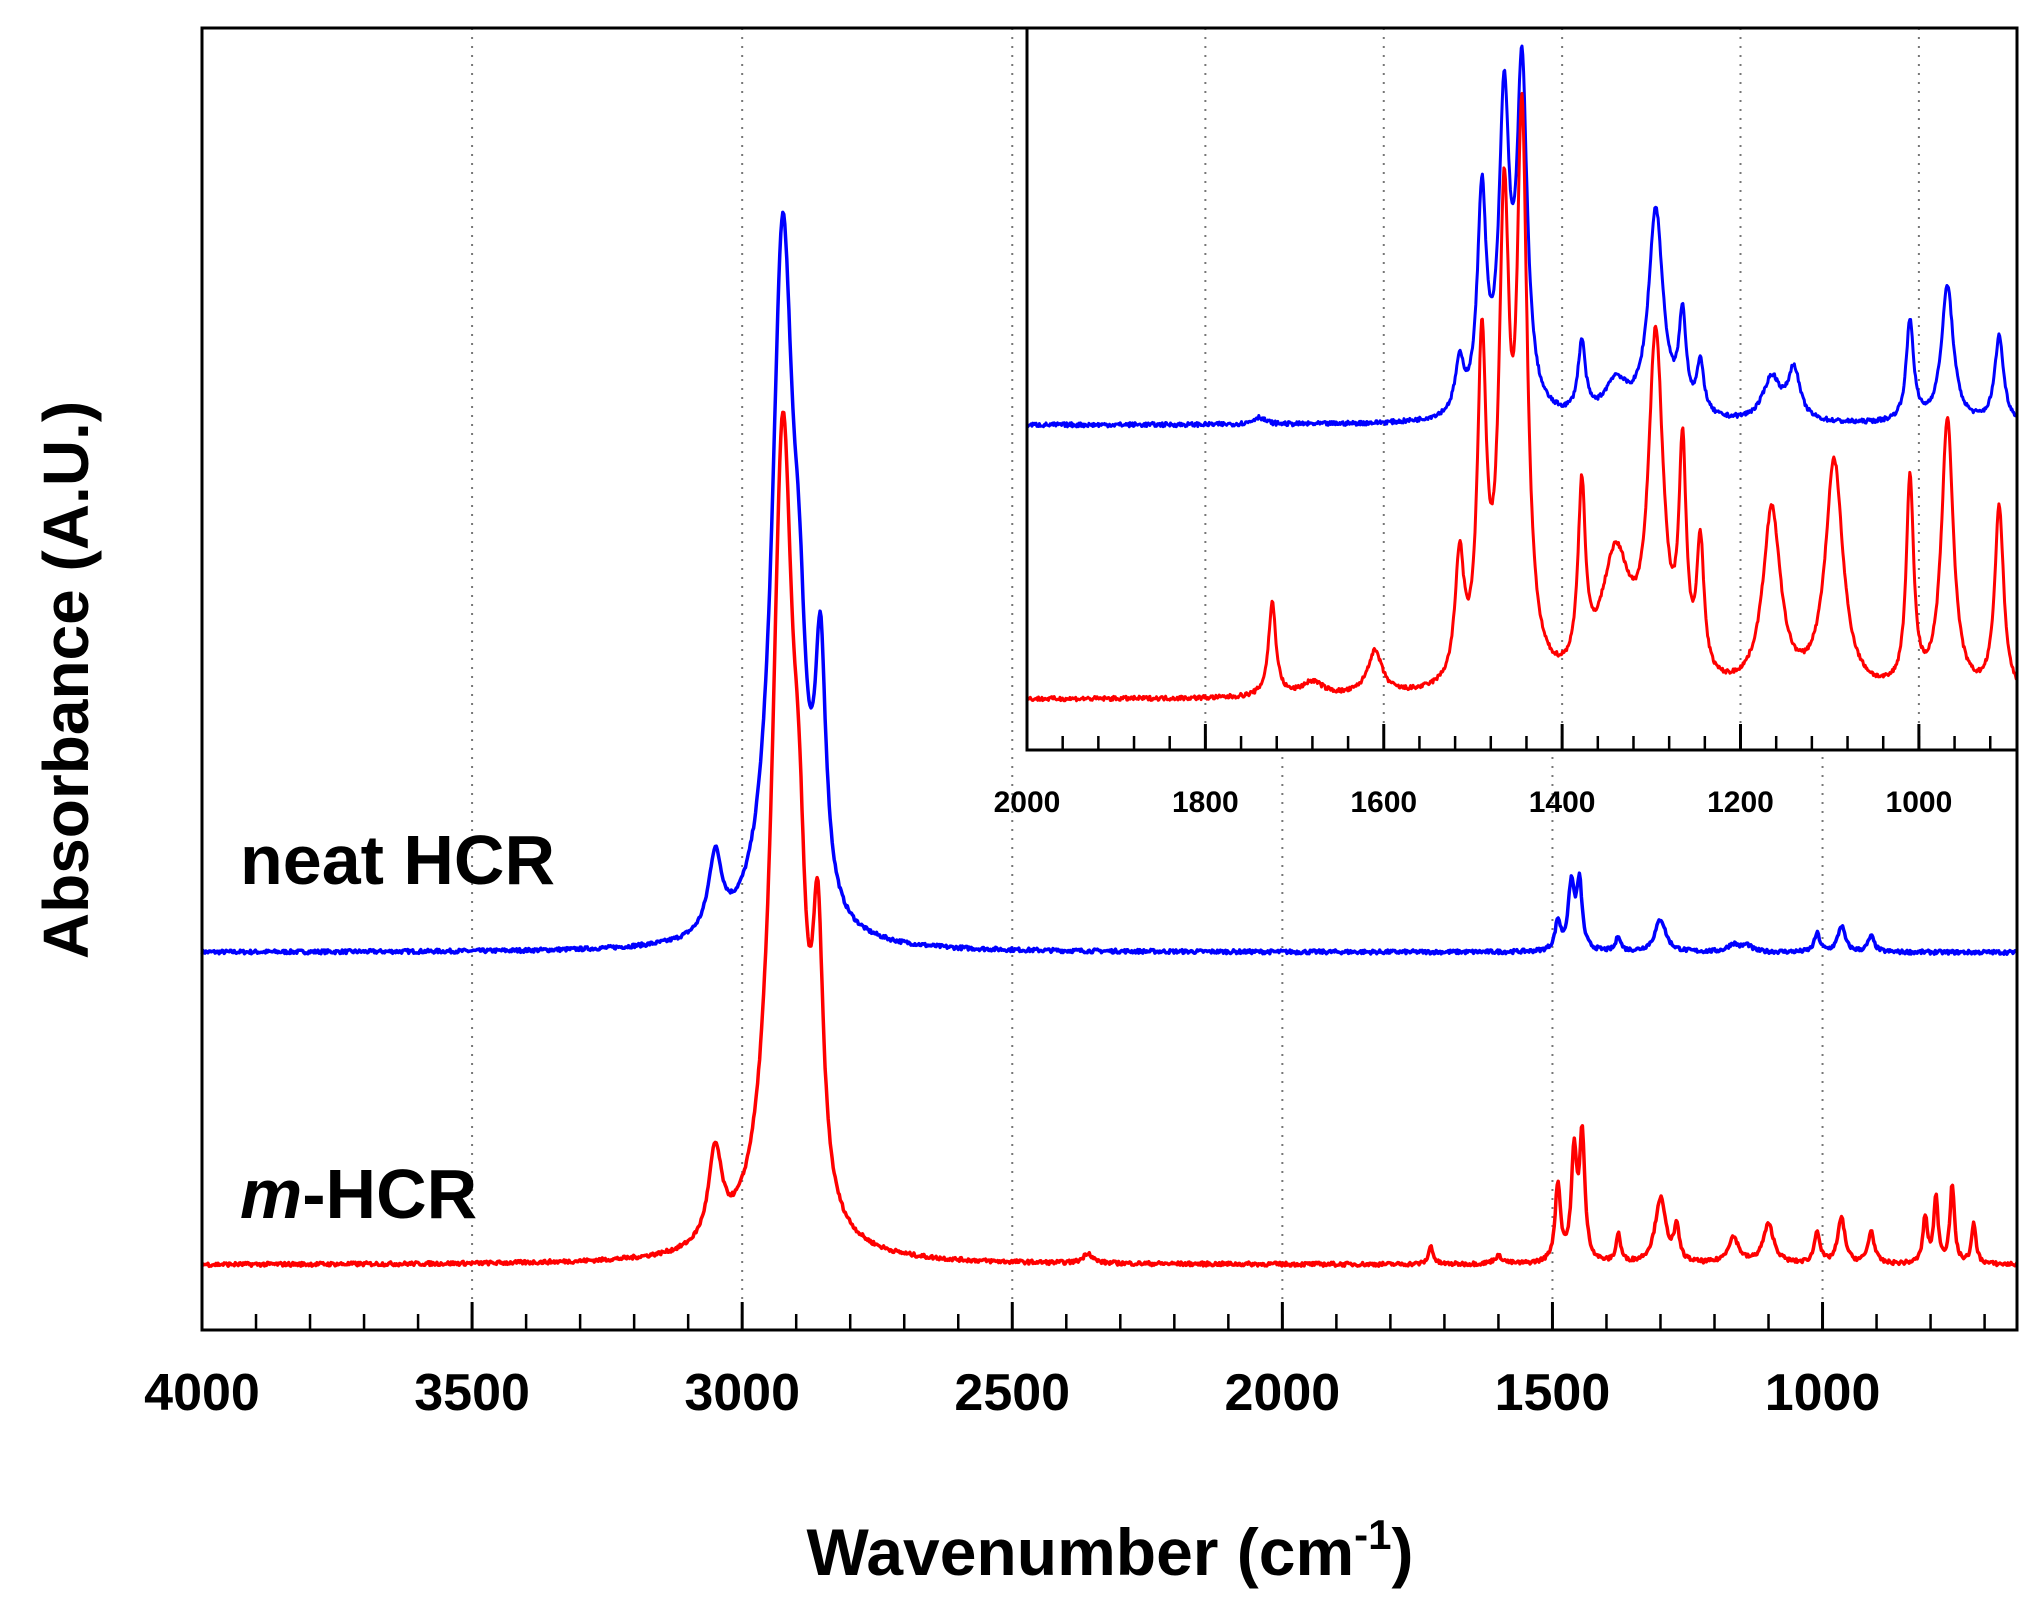 Image resolution: width=2033 pixels, height=1616 pixels. Describe the element at coordinates (1205, 802) in the screenshot. I see `x-tick-label: 1800` at that location.